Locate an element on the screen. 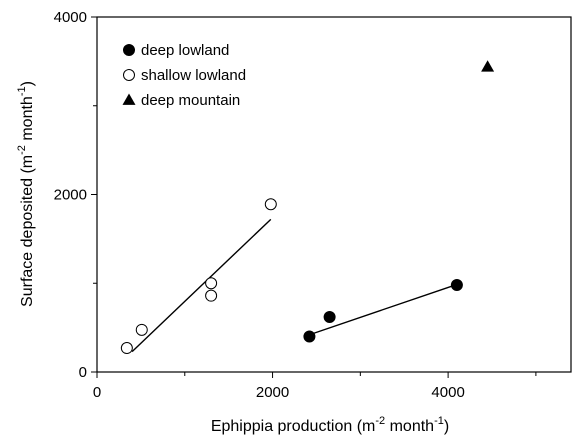 This screenshot has height=439, width=573. x-axis-label-unit: month is located at coordinates (409, 426).